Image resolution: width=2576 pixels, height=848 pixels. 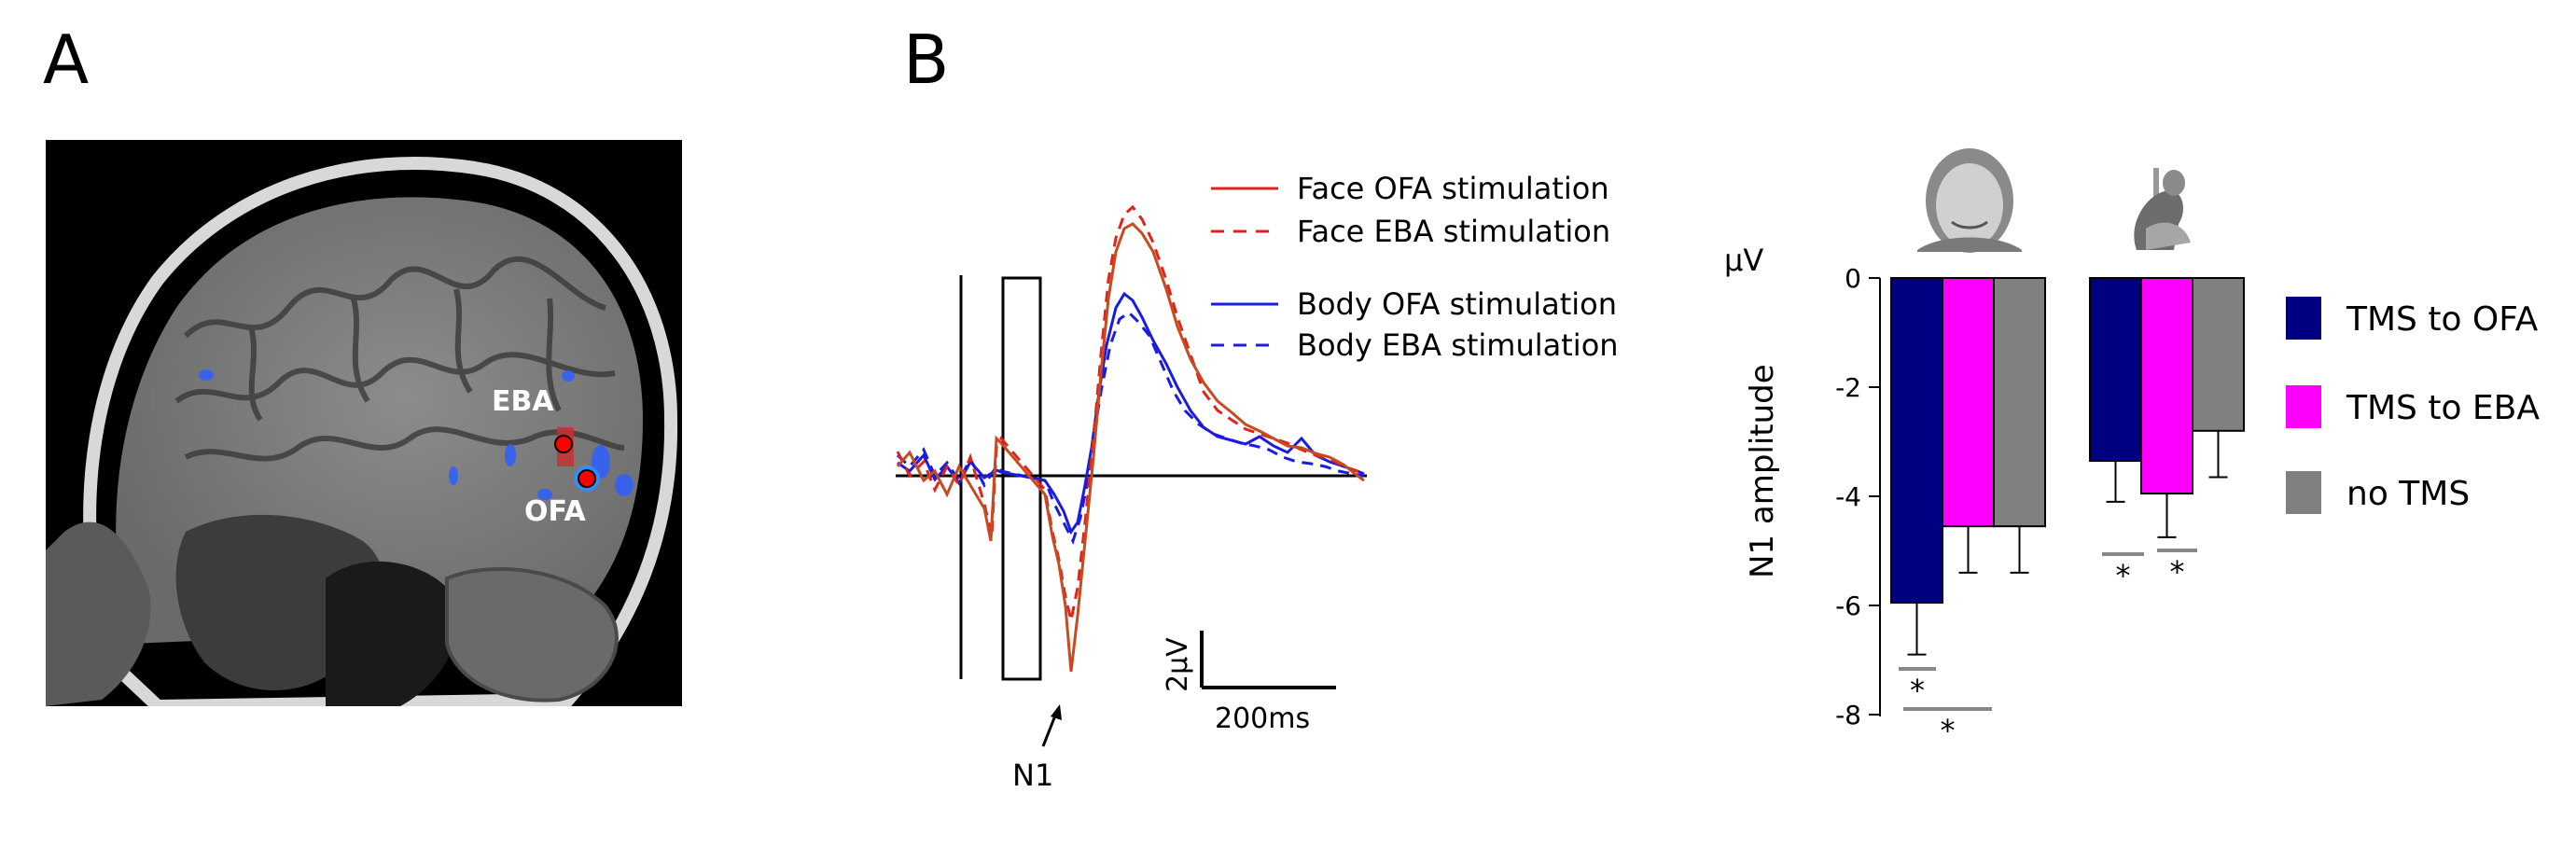 I want to click on y-tick-label-2: -4, so click(x=1848, y=497).